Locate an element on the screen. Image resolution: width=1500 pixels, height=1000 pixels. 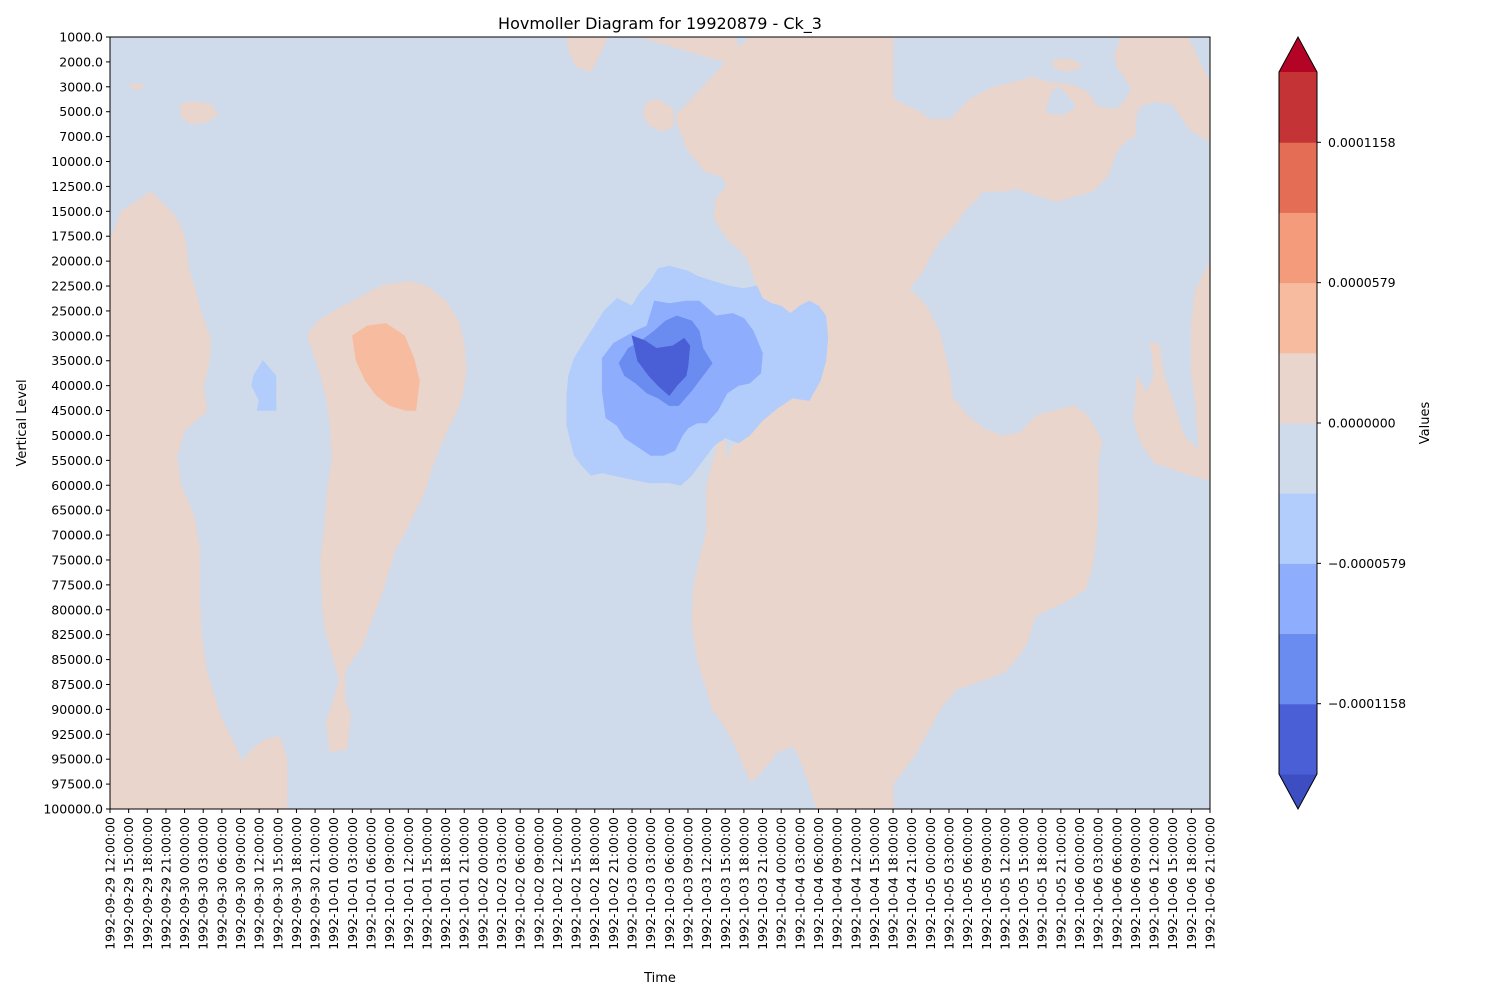
x-tick-label: 1992-10-05 06:00:00 is located at coordinates (967, 883).